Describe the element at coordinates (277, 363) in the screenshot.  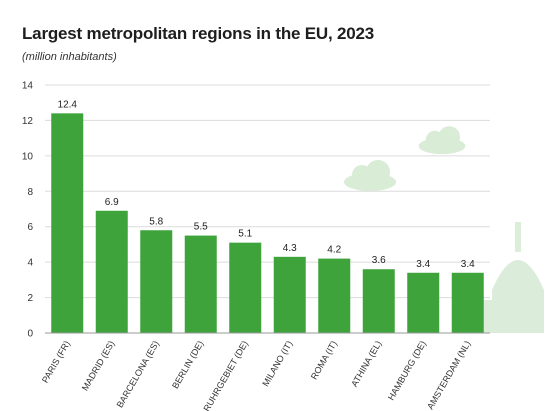
I see `x-tick-label: MILANO (IT)` at that location.